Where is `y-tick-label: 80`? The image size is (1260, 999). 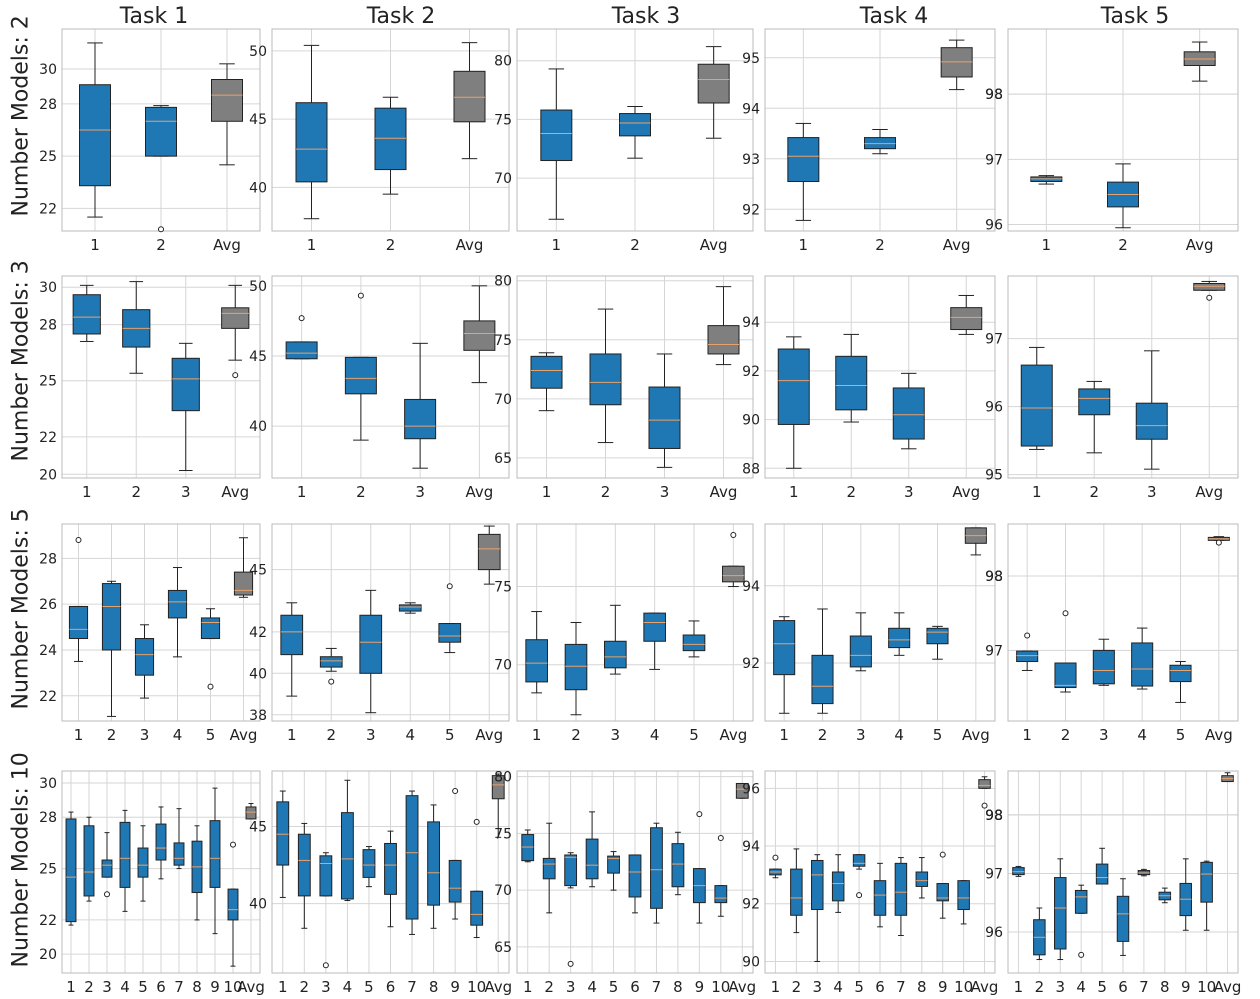
y-tick-label: 80 is located at coordinates (503, 62).